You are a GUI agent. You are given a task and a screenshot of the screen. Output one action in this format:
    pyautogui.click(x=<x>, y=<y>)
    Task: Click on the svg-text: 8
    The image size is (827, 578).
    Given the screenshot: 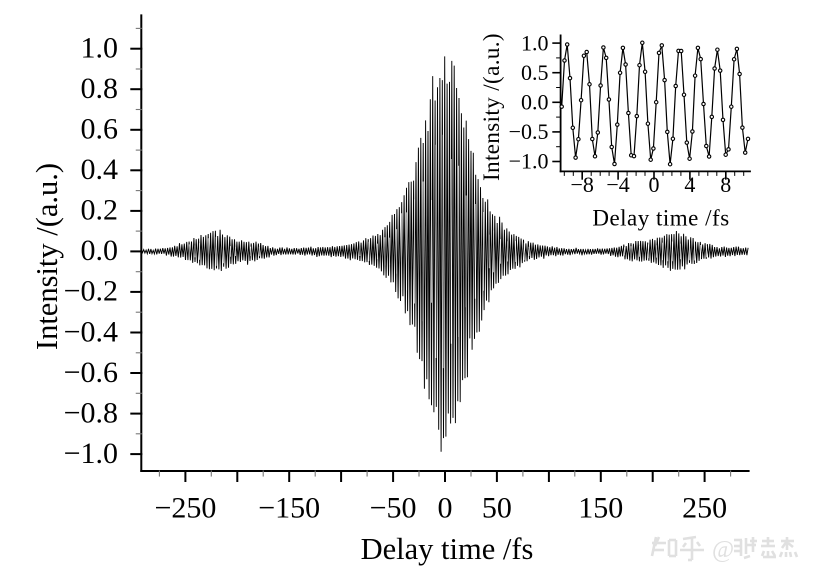 What is the action you would take?
    pyautogui.click(x=725, y=184)
    